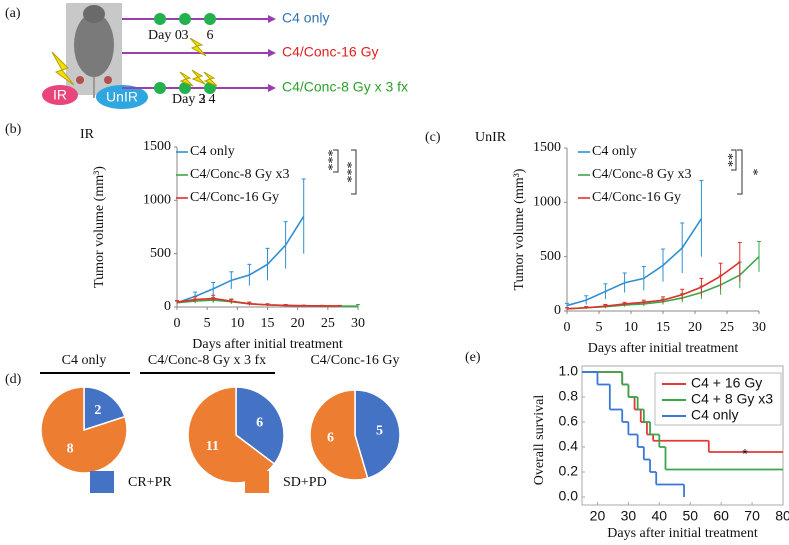 This screenshot has height=545, width=789. What do you see at coordinates (327, 160) in the screenshot?
I see `significance: ***` at bounding box center [327, 160].